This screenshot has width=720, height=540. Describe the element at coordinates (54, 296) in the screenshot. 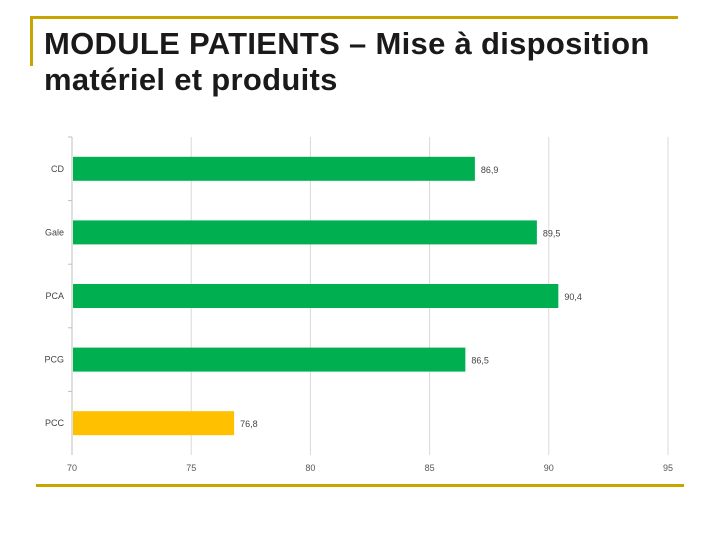

I see `category-label-pca: PCA` at that location.